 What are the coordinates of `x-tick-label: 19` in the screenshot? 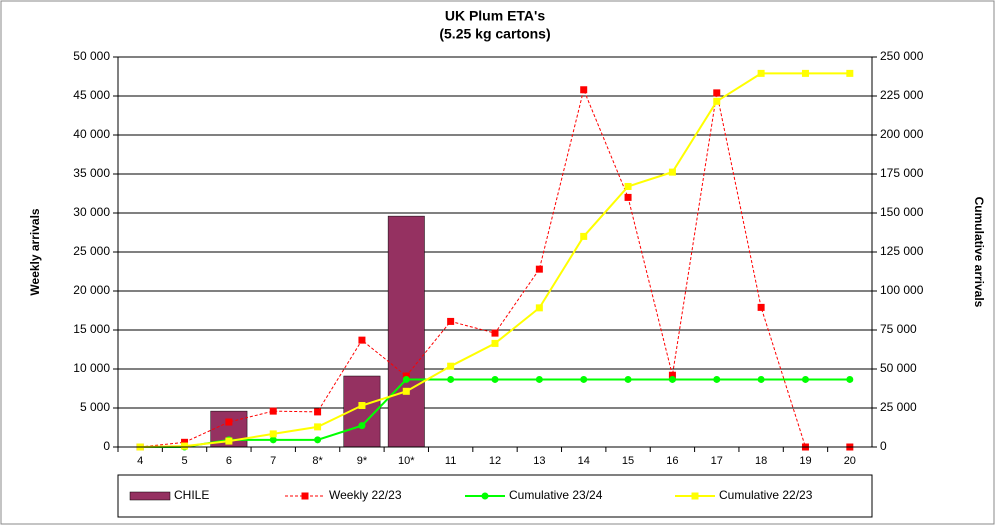 It's located at (805, 461).